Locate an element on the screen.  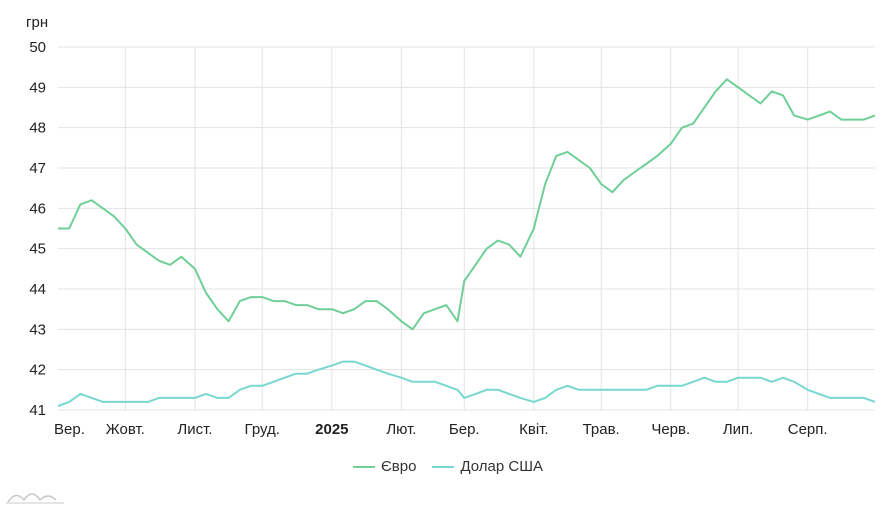
x-tick-label: Лип. is located at coordinates (738, 429).